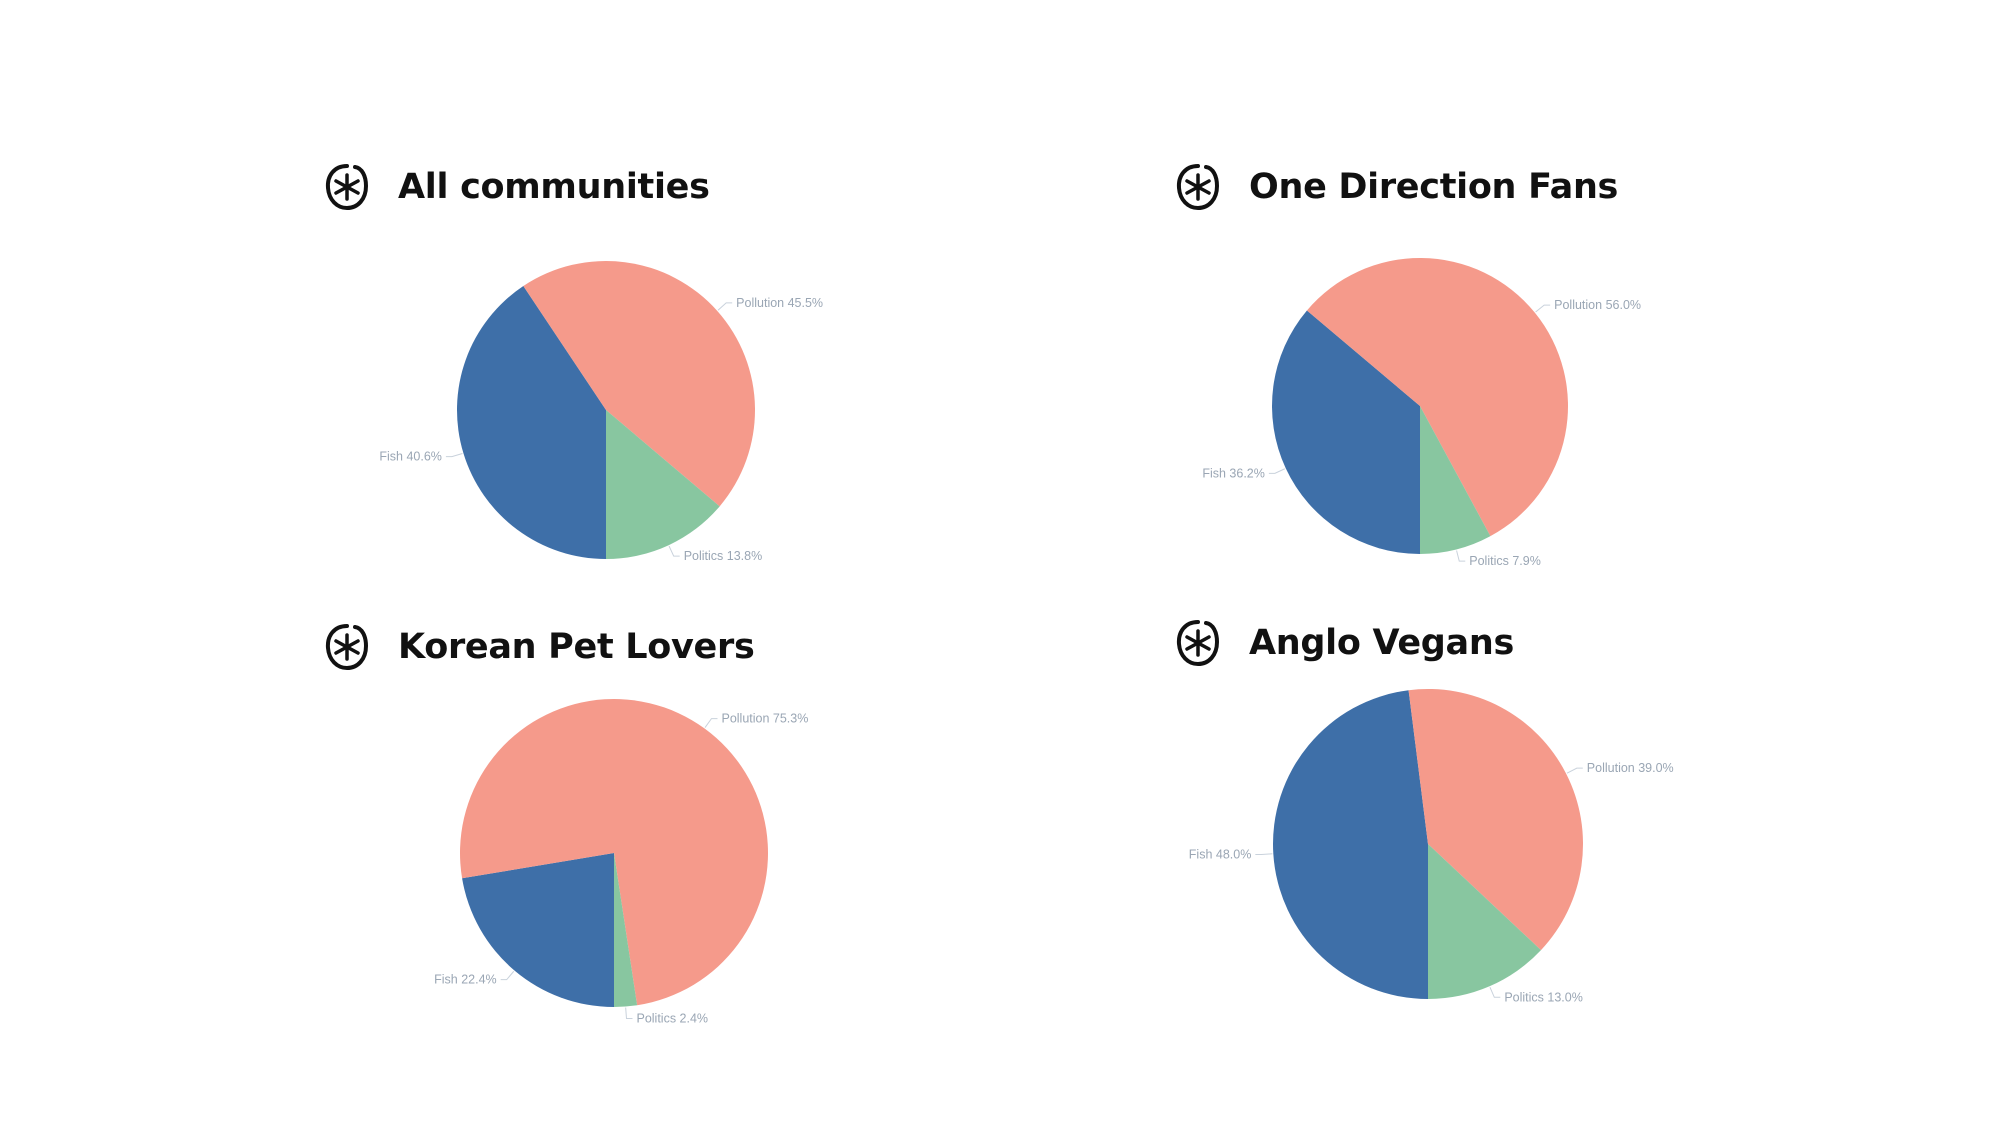  What do you see at coordinates (672, 1019) in the screenshot?
I see `slice-label-politics: Politics 2.4%` at bounding box center [672, 1019].